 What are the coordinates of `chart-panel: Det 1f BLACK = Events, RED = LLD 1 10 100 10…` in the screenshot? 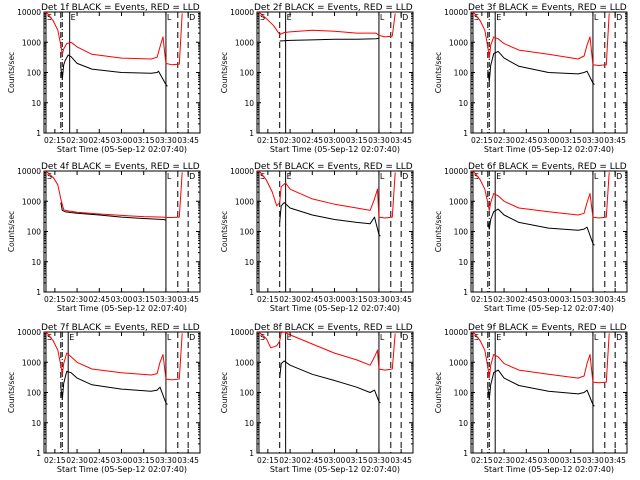 It's located at (104, 78).